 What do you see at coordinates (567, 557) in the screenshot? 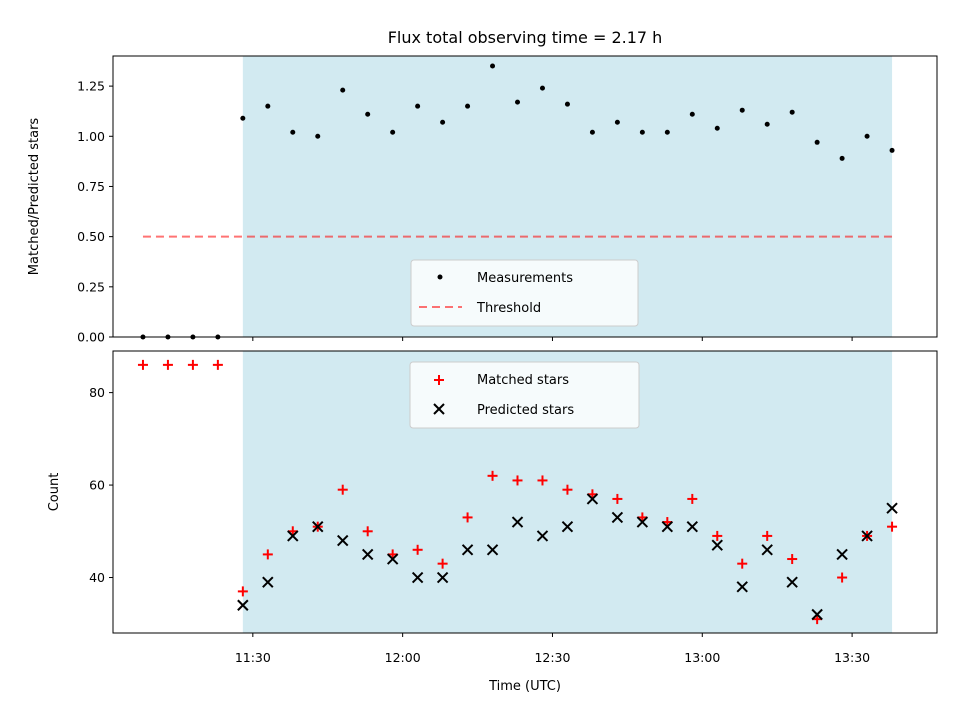
I see `bottom-predicted-layer` at bounding box center [567, 557].